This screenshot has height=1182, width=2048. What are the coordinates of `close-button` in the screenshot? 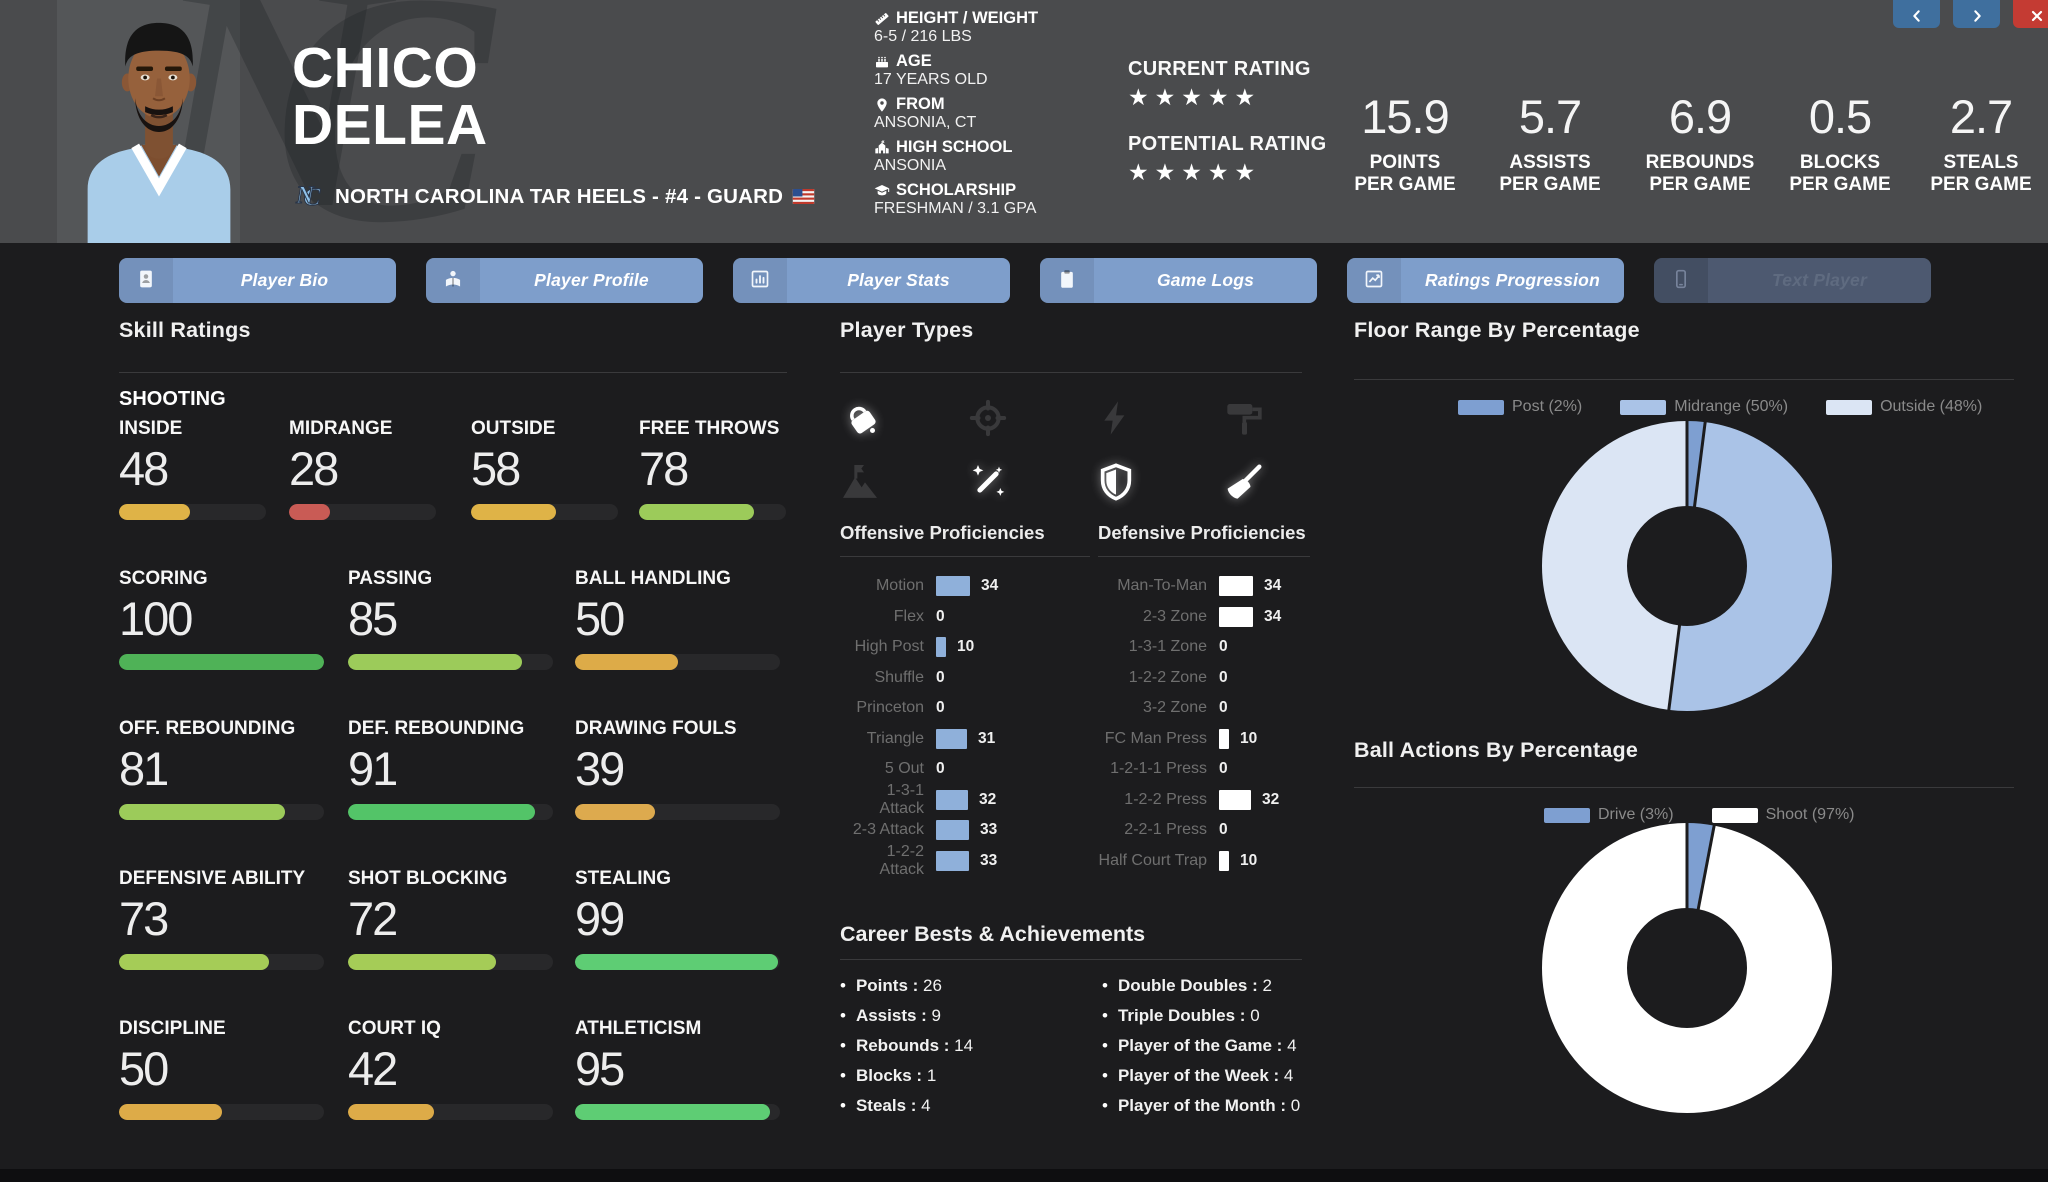 It's located at (2030, 14).